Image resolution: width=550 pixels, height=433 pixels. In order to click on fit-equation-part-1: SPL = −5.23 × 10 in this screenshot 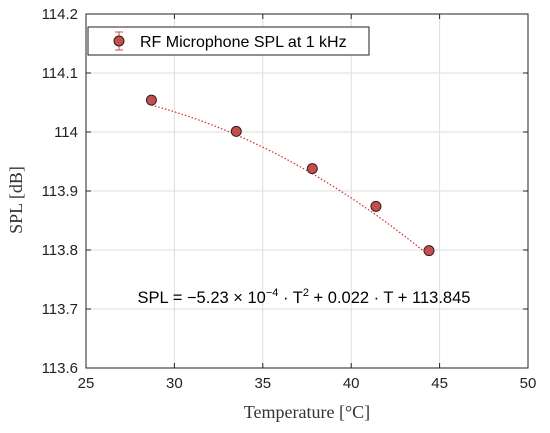, I will do `click(202, 298)`.